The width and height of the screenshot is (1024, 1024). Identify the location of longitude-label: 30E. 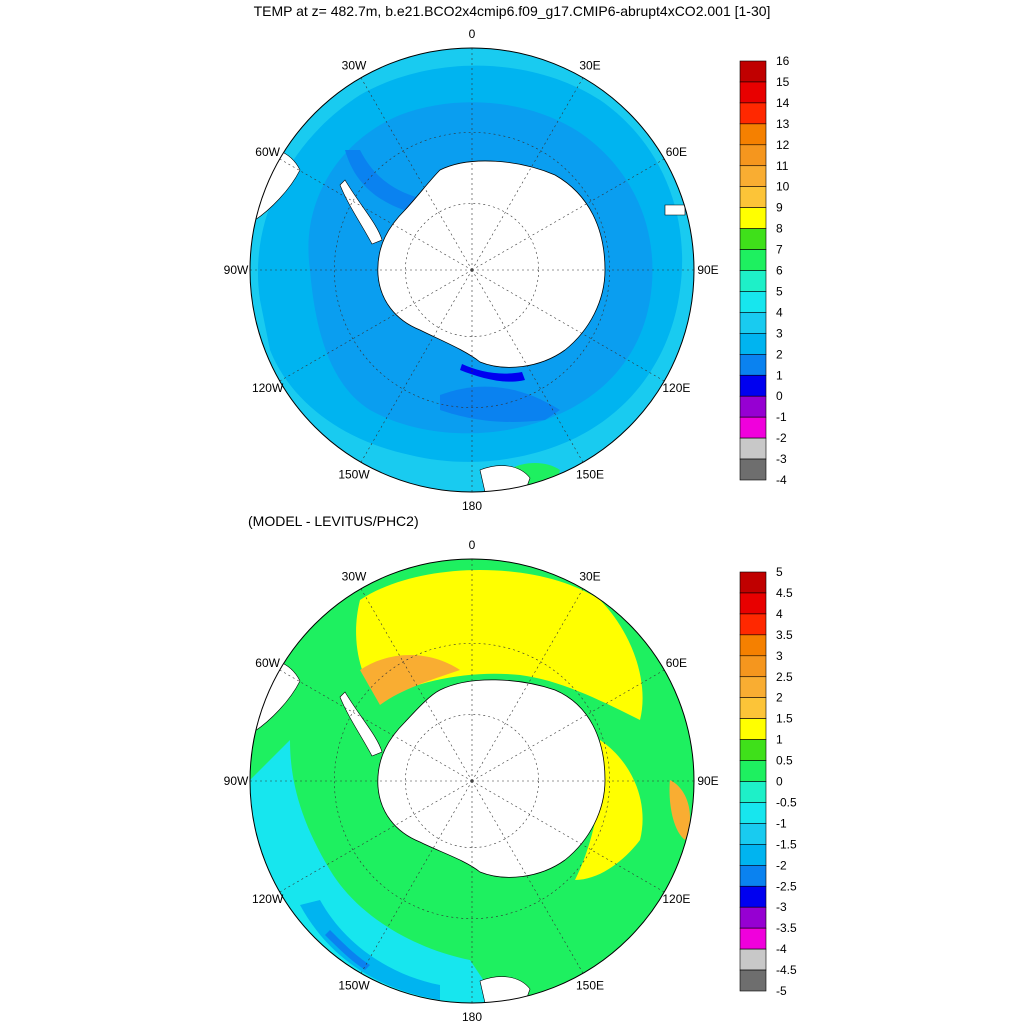
(589, 577).